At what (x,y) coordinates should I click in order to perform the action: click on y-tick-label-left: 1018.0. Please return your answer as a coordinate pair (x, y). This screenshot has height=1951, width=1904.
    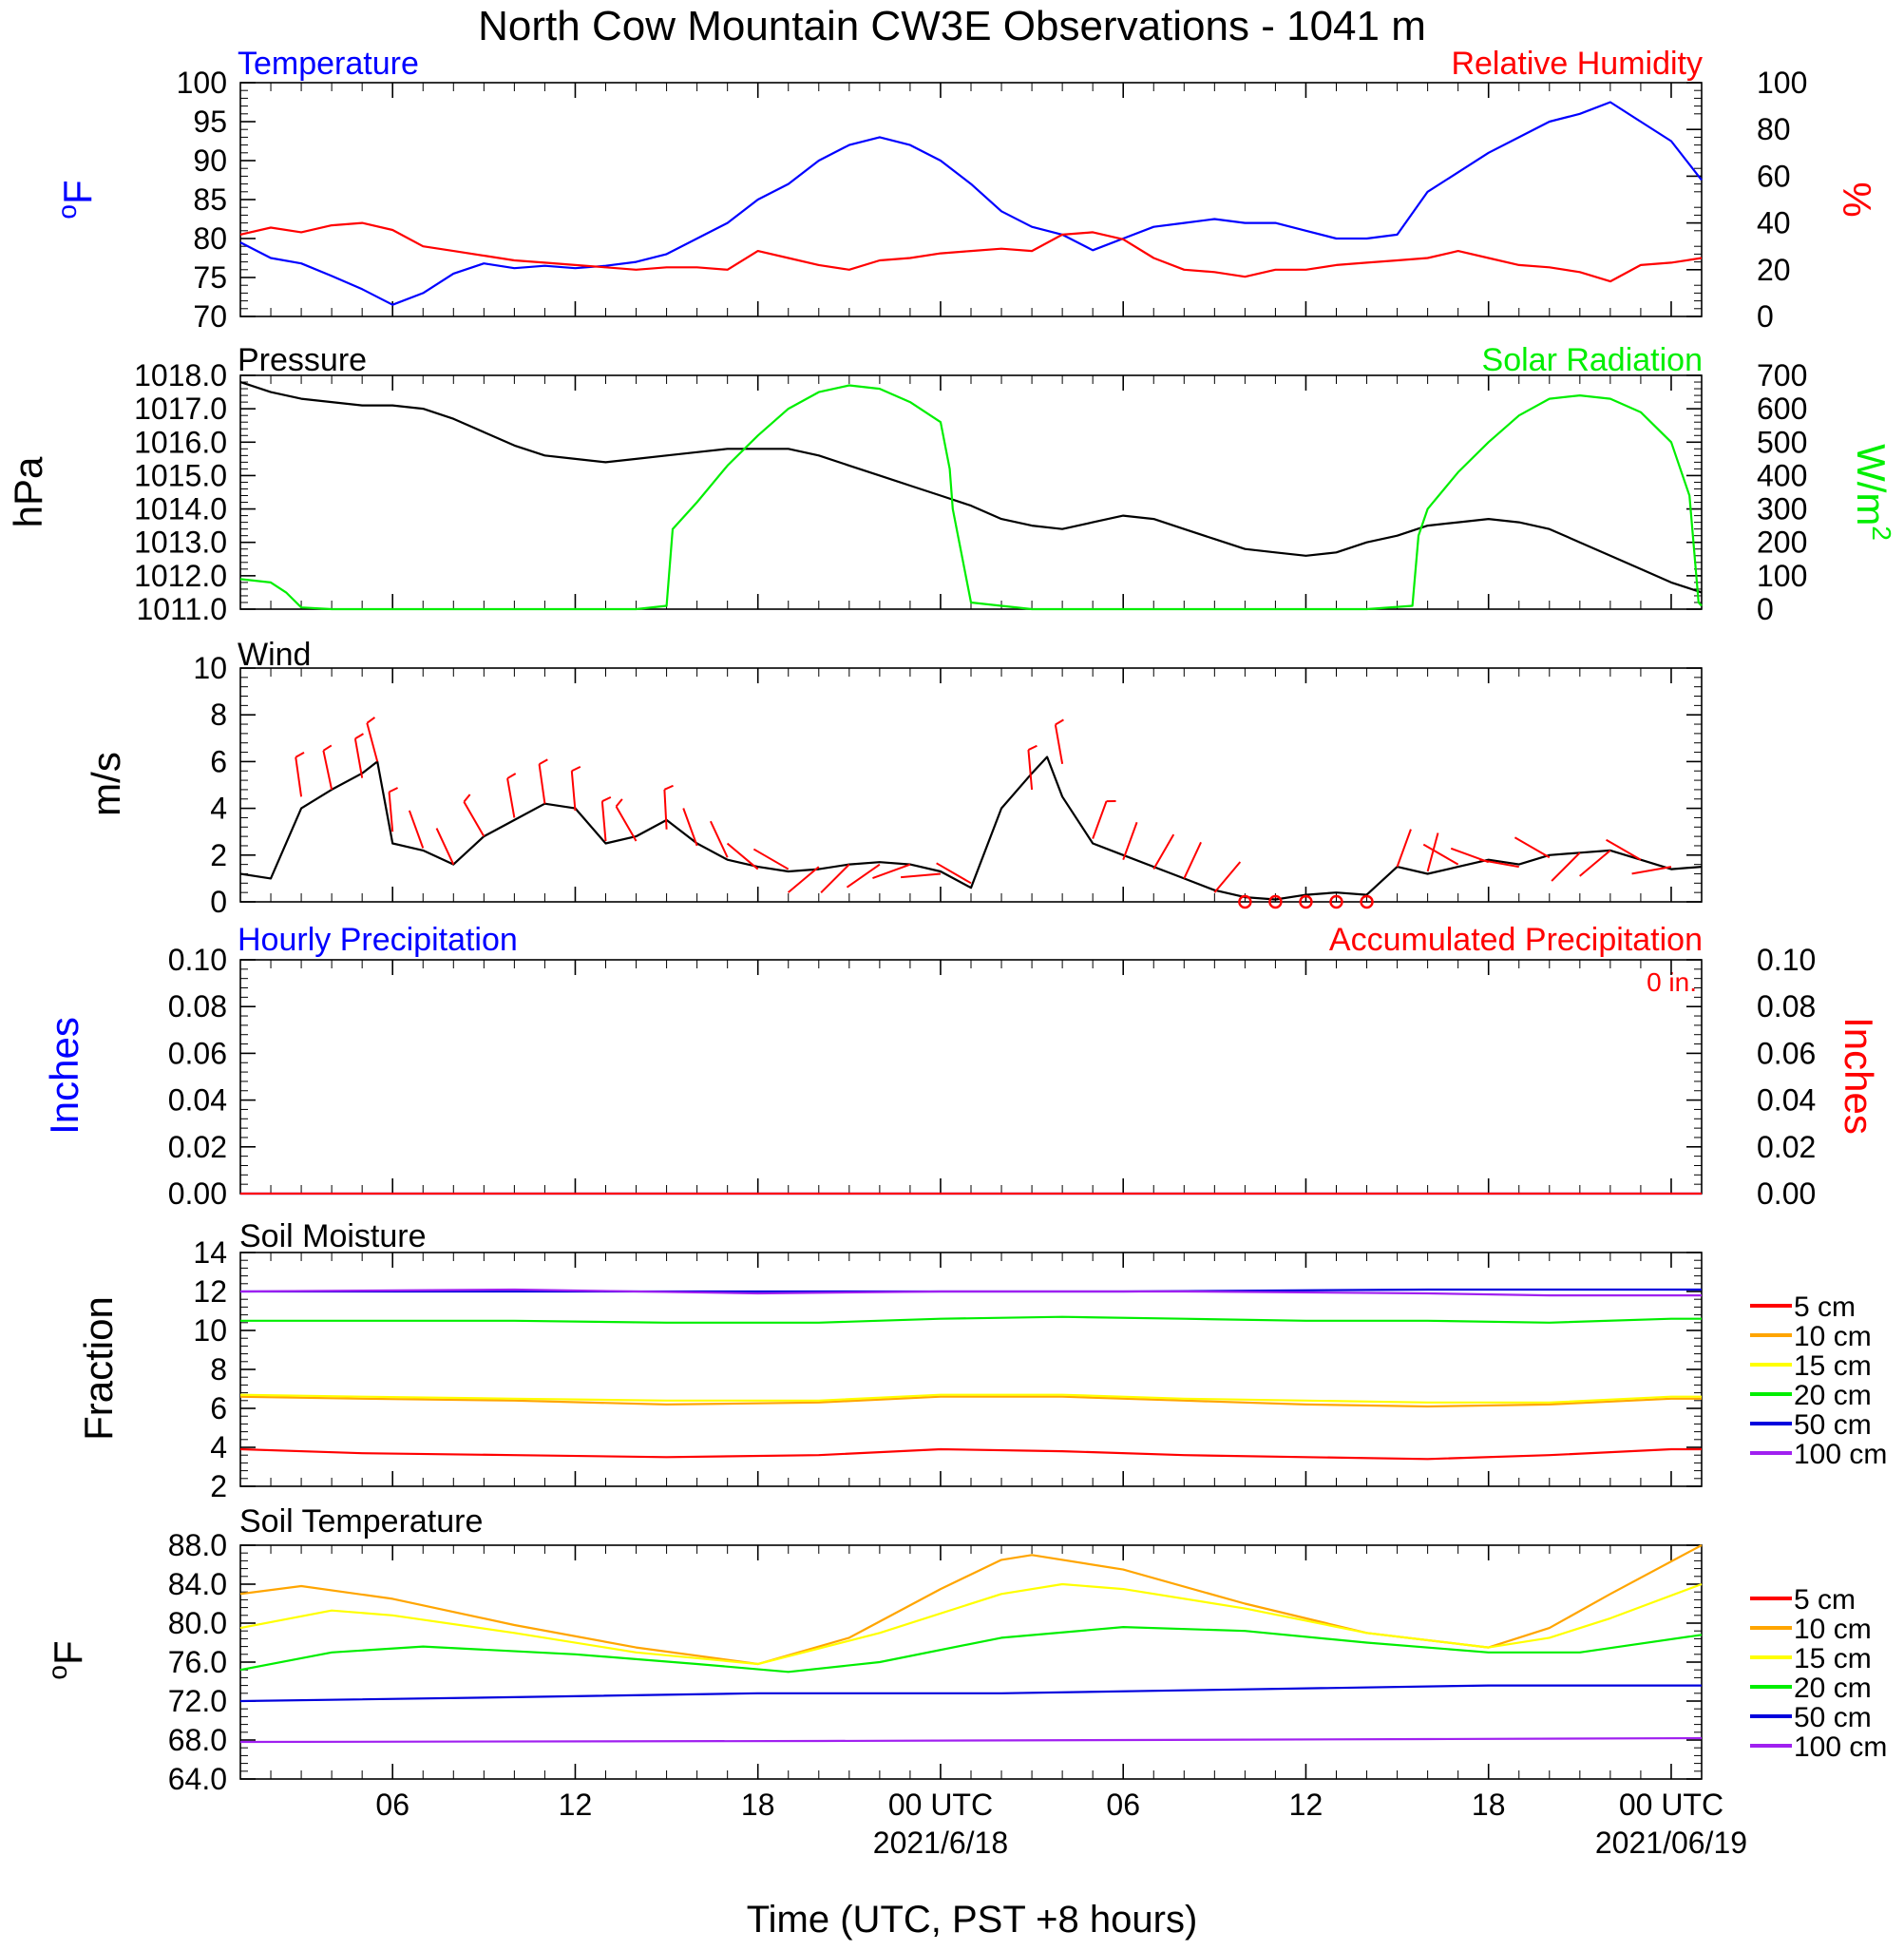
    Looking at the image, I should click on (180, 375).